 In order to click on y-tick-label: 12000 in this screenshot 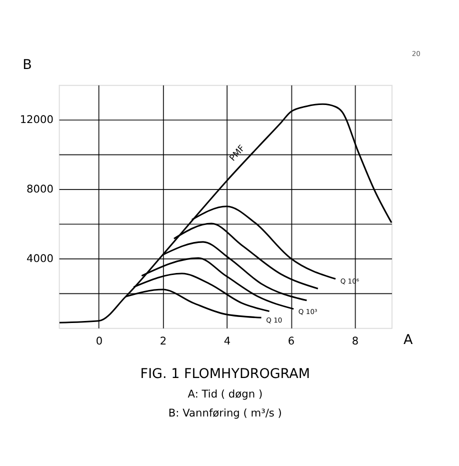, I will do `click(37, 120)`.